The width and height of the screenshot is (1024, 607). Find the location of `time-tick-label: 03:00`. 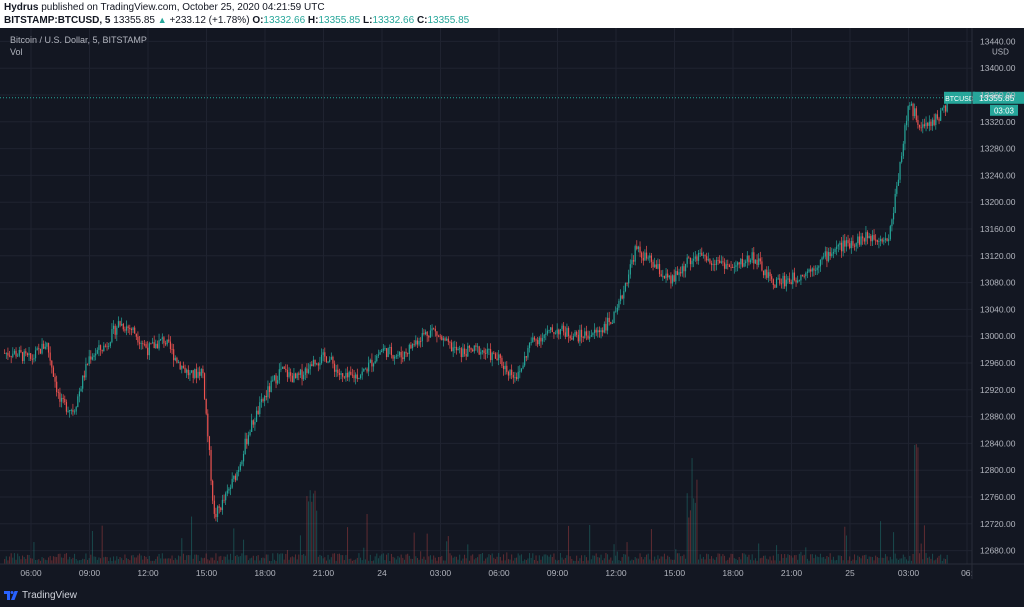

time-tick-label: 03:00 is located at coordinates (909, 573).